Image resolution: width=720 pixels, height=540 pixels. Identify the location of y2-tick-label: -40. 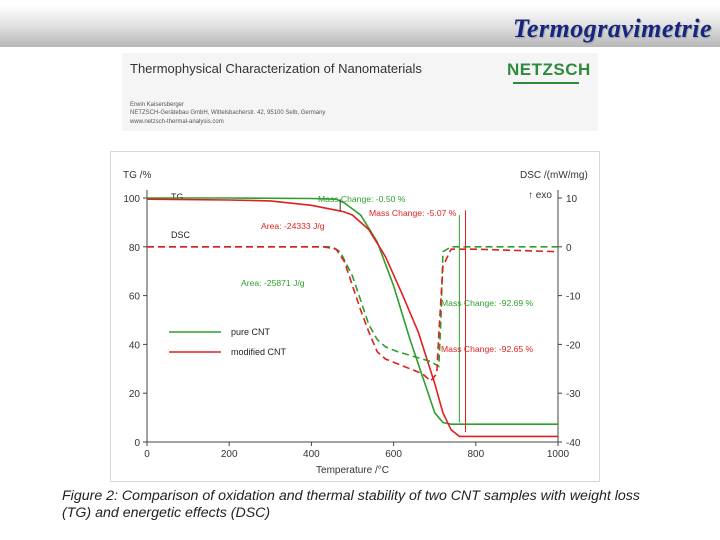
(573, 443).